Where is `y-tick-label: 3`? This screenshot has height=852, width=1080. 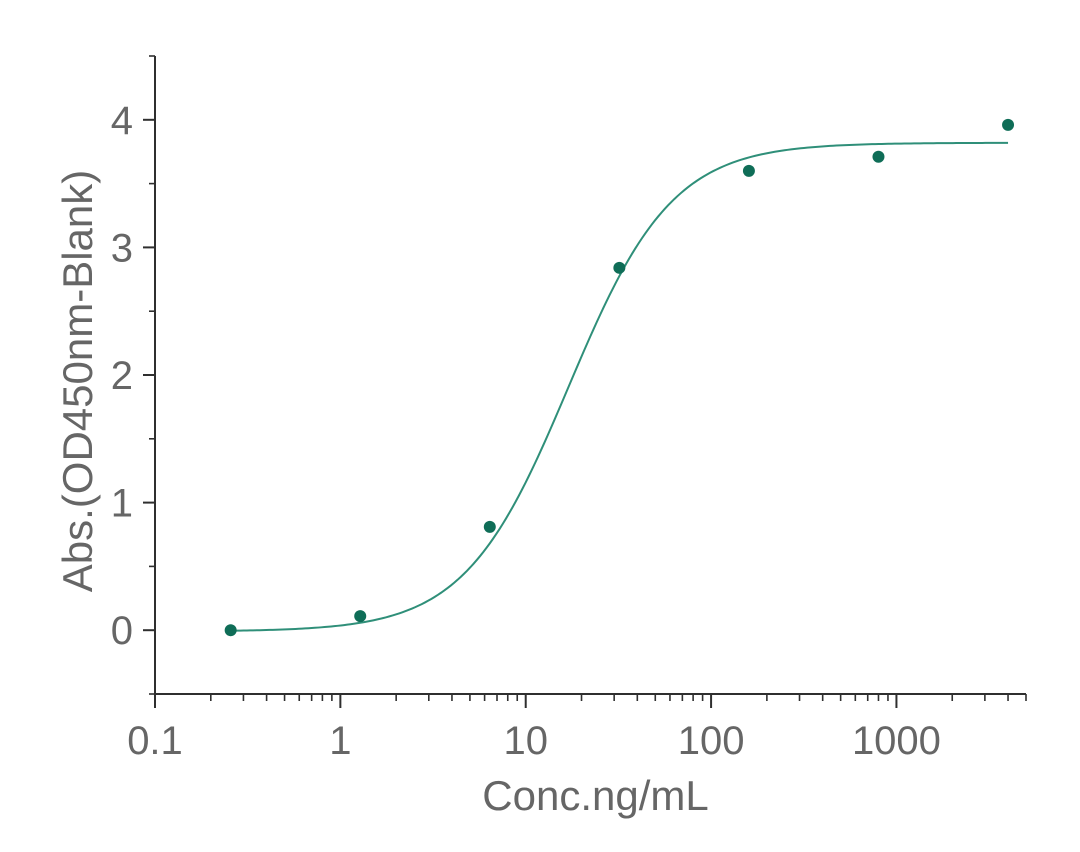
y-tick-label: 3 is located at coordinates (122, 248).